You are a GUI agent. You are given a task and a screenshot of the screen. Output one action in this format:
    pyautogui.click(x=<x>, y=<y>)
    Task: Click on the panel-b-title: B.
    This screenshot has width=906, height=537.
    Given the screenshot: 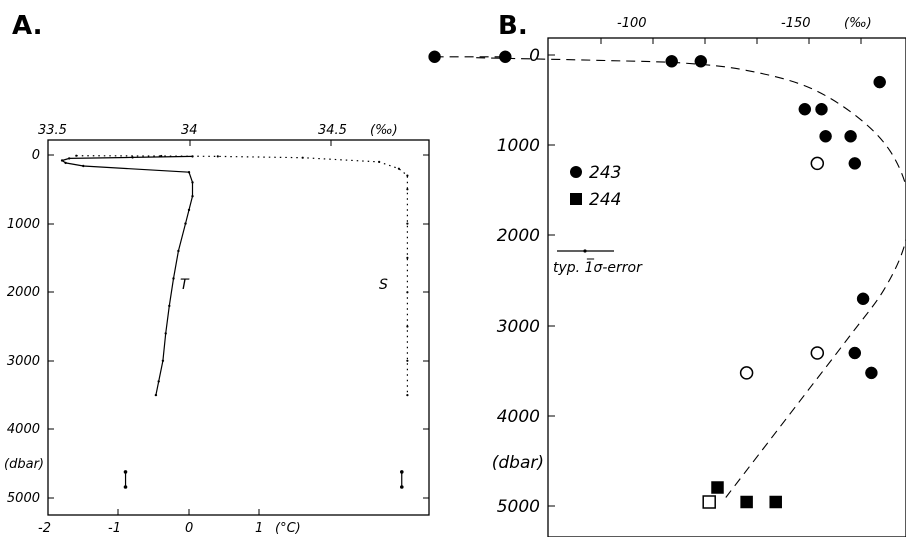 What is the action you would take?
    pyautogui.click(x=513, y=26)
    